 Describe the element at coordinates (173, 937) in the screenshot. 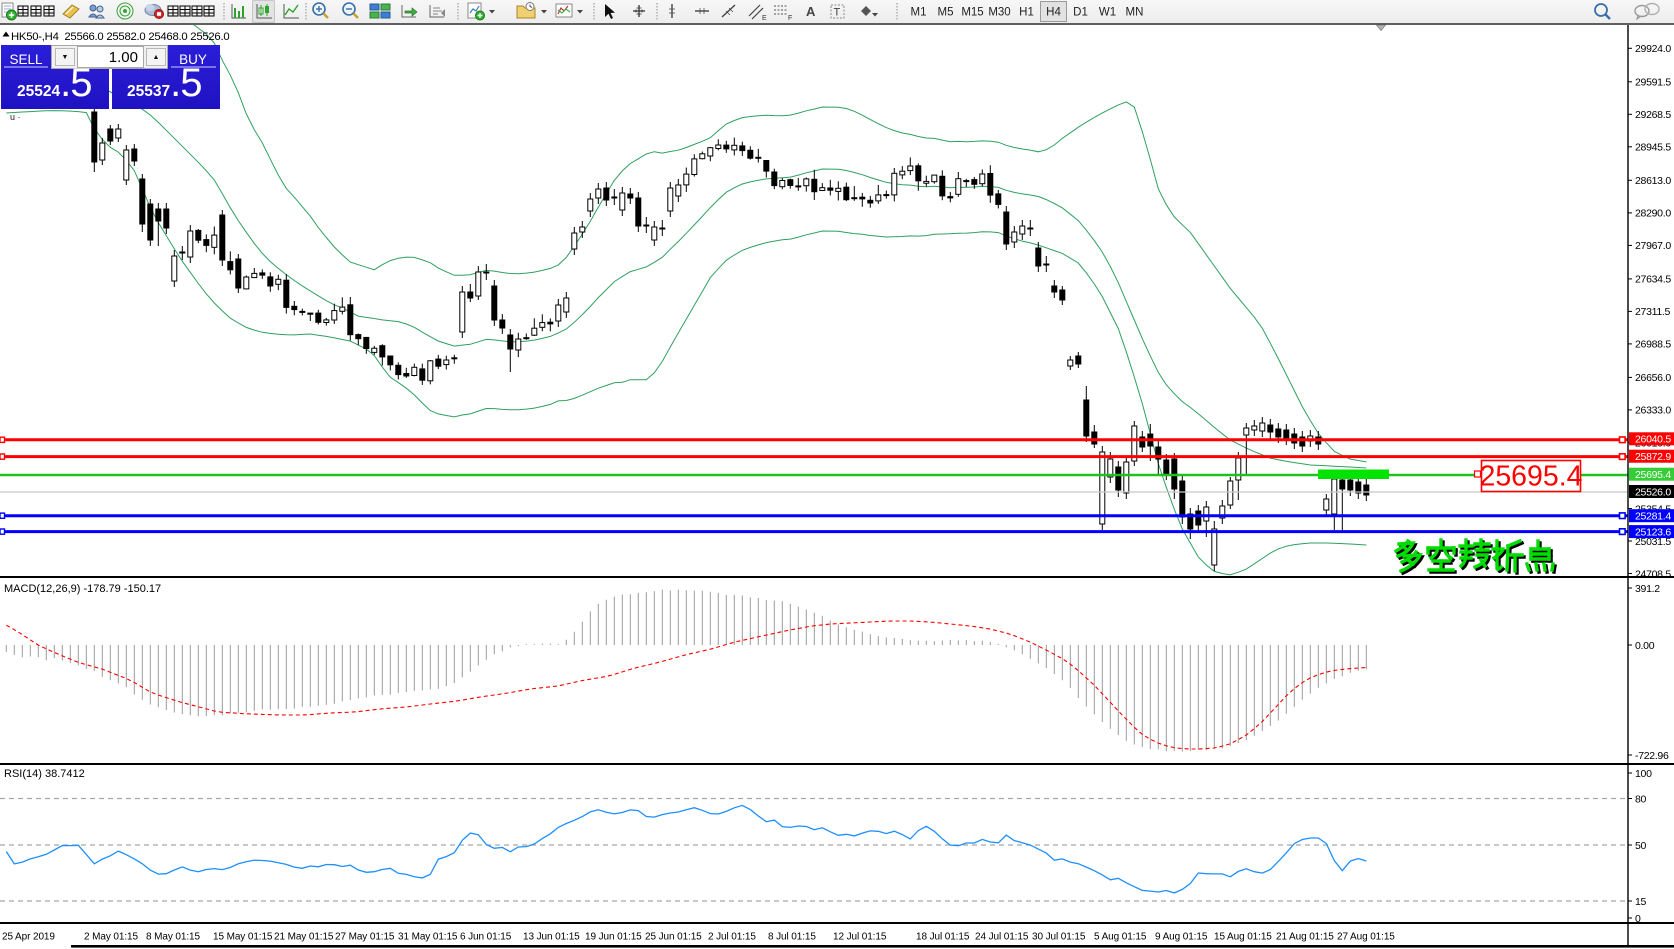

I see `svg-text: 8 May 01:15` at that location.